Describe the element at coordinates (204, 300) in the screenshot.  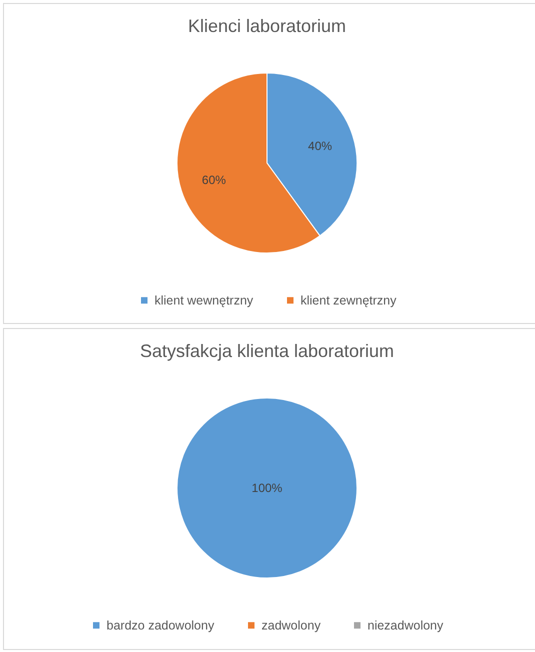
I see `legend-label: klient wewnętrzny` at that location.